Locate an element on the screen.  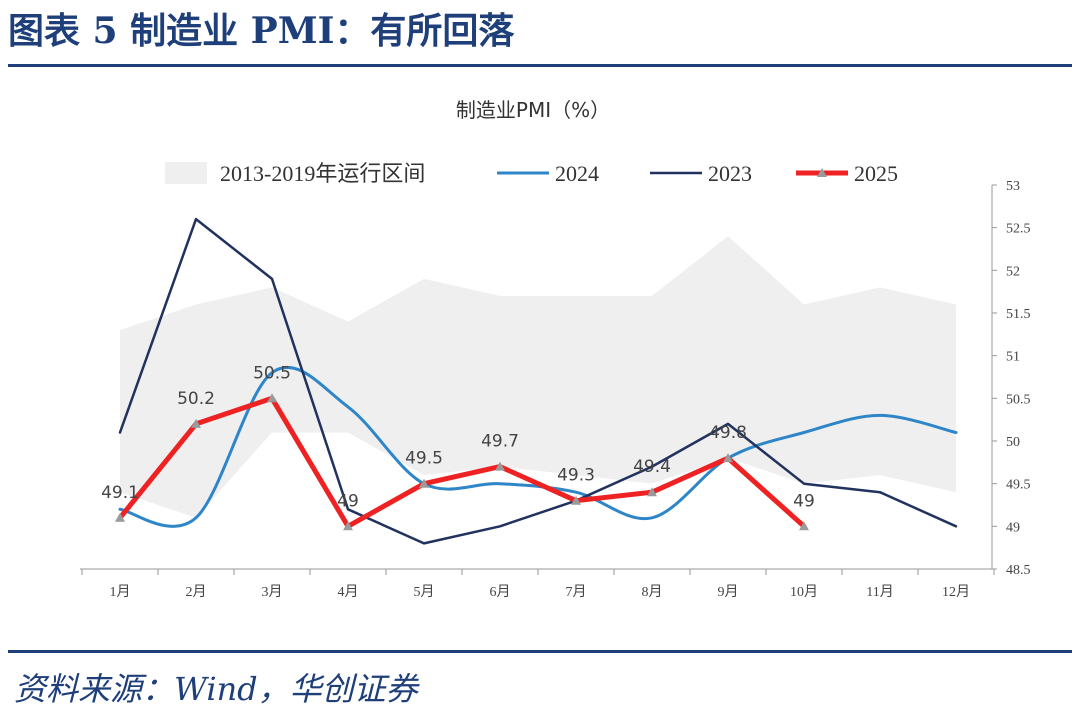
label-layer: 49.1 50.2 50.5 49 49.5 49.7 49.3 49.4 49.8 49 is located at coordinates (458, 437).